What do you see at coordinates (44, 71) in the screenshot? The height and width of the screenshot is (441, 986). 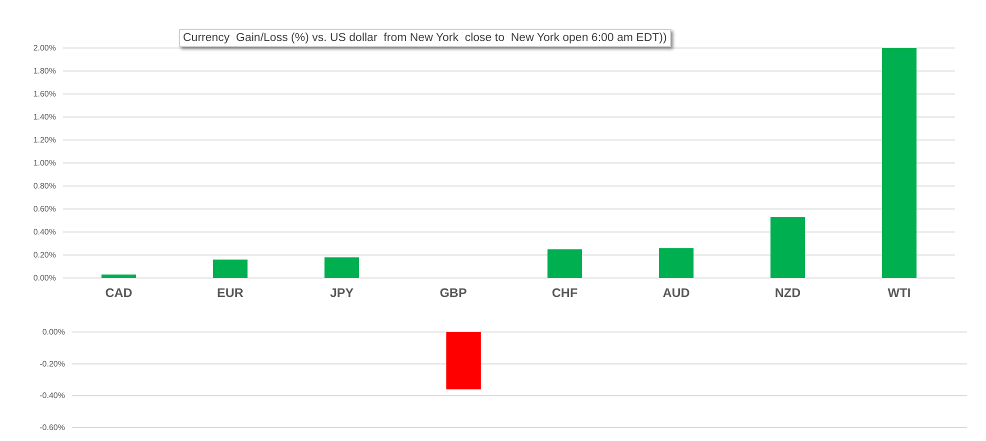 I see `y-tick-label: 1.80%` at bounding box center [44, 71].